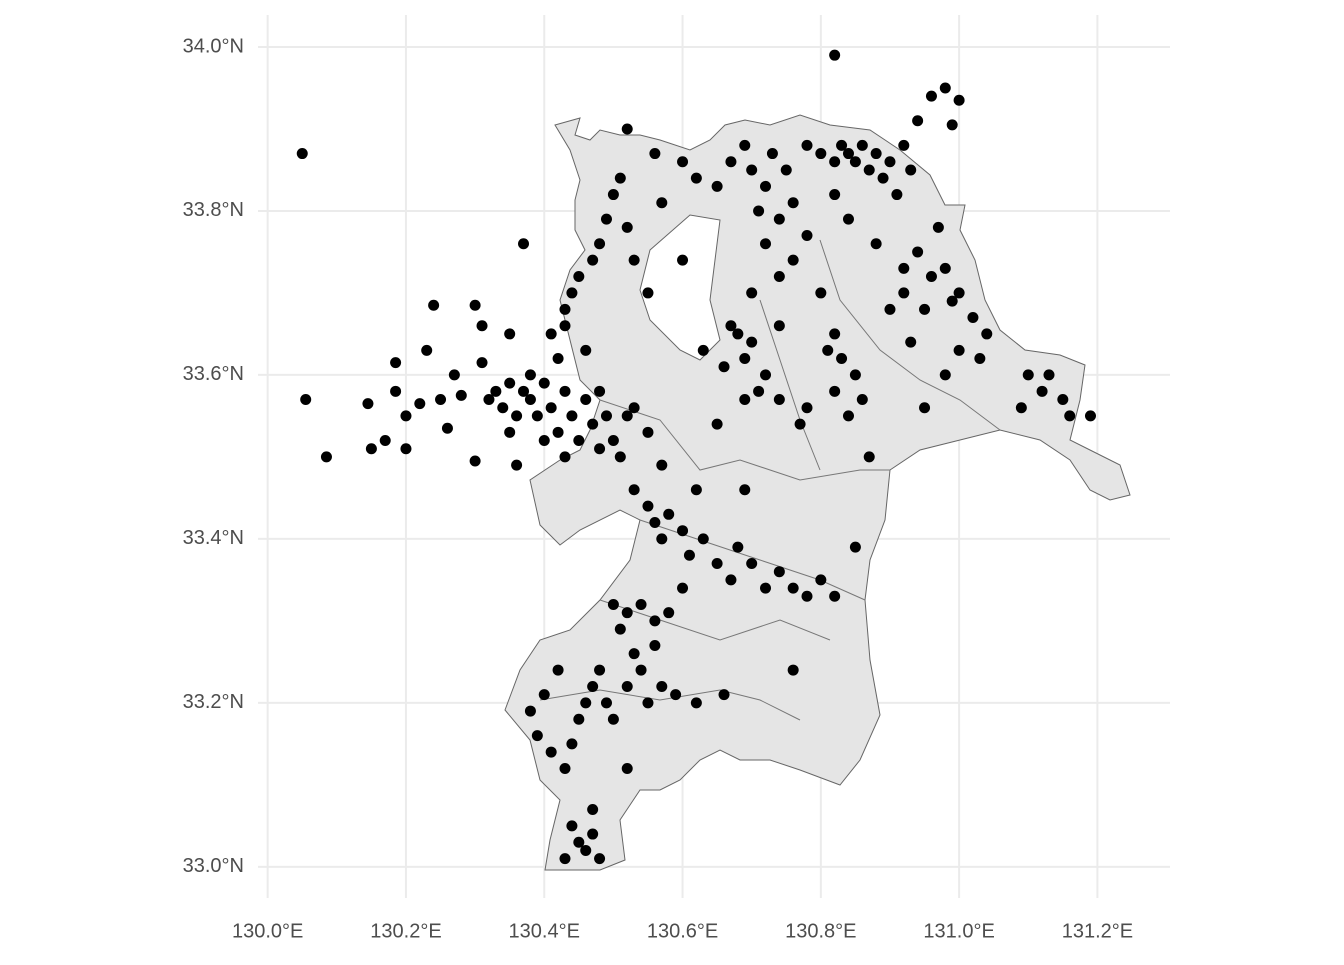 This screenshot has width=1344, height=965. I want to click on x-tick-label: 130.6°E, so click(682, 931).